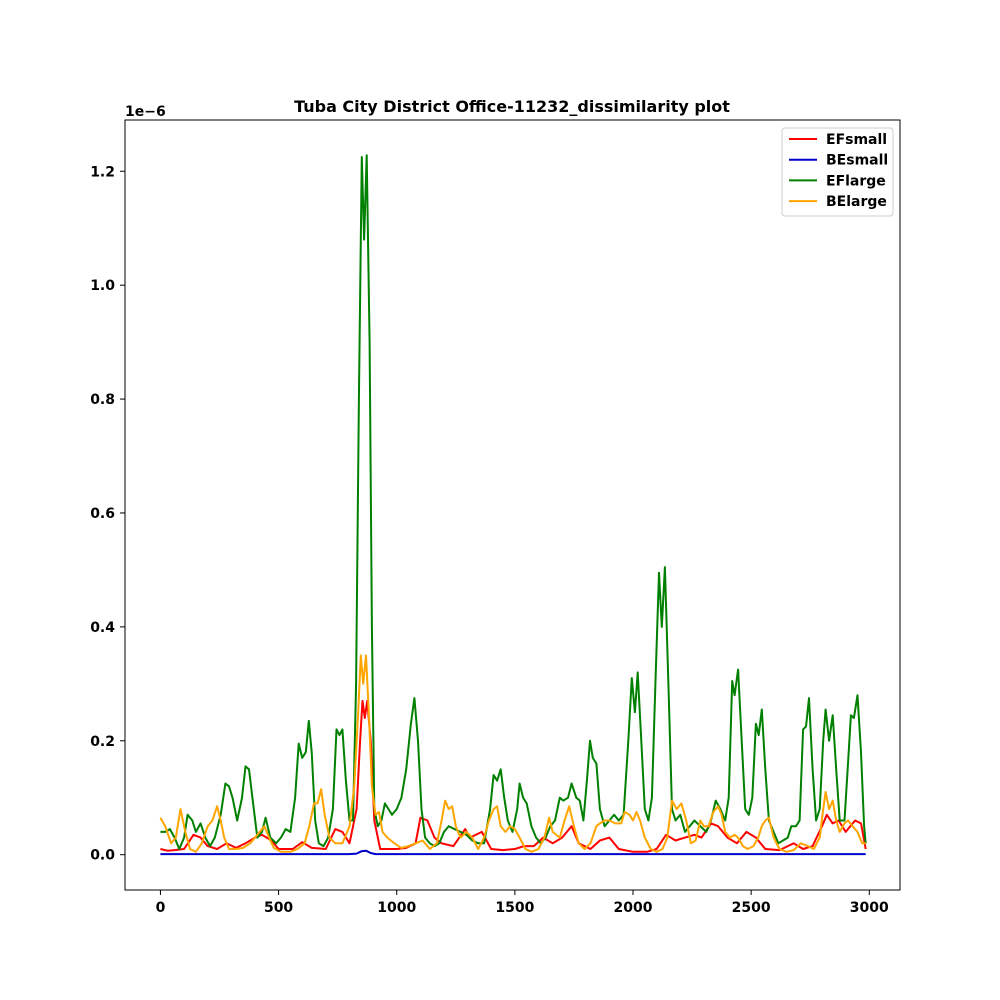 Image resolution: width=1000 pixels, height=1000 pixels. I want to click on legend-label-besmall: BEsmall, so click(857, 161).